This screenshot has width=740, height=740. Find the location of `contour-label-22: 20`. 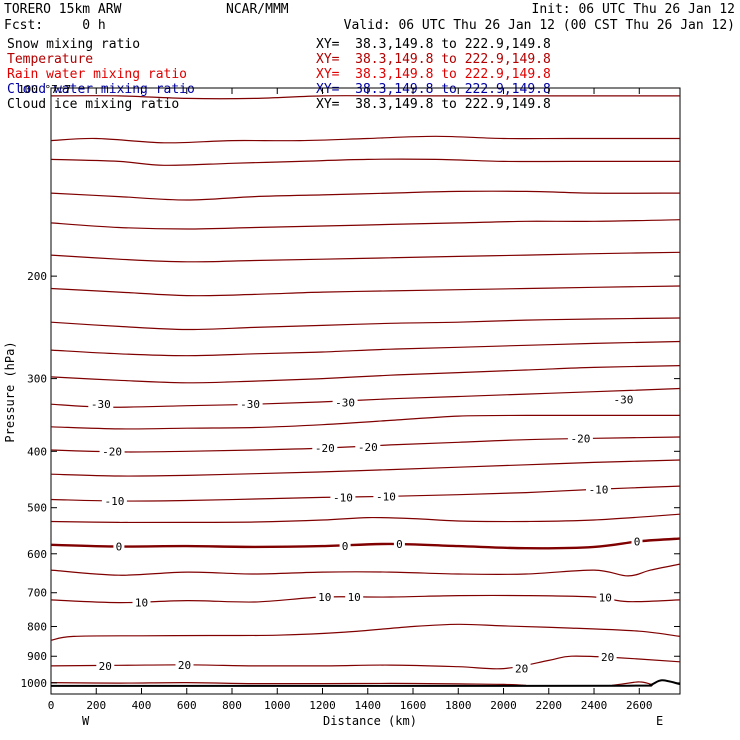

contour-label-22: 20 is located at coordinates (521, 669).